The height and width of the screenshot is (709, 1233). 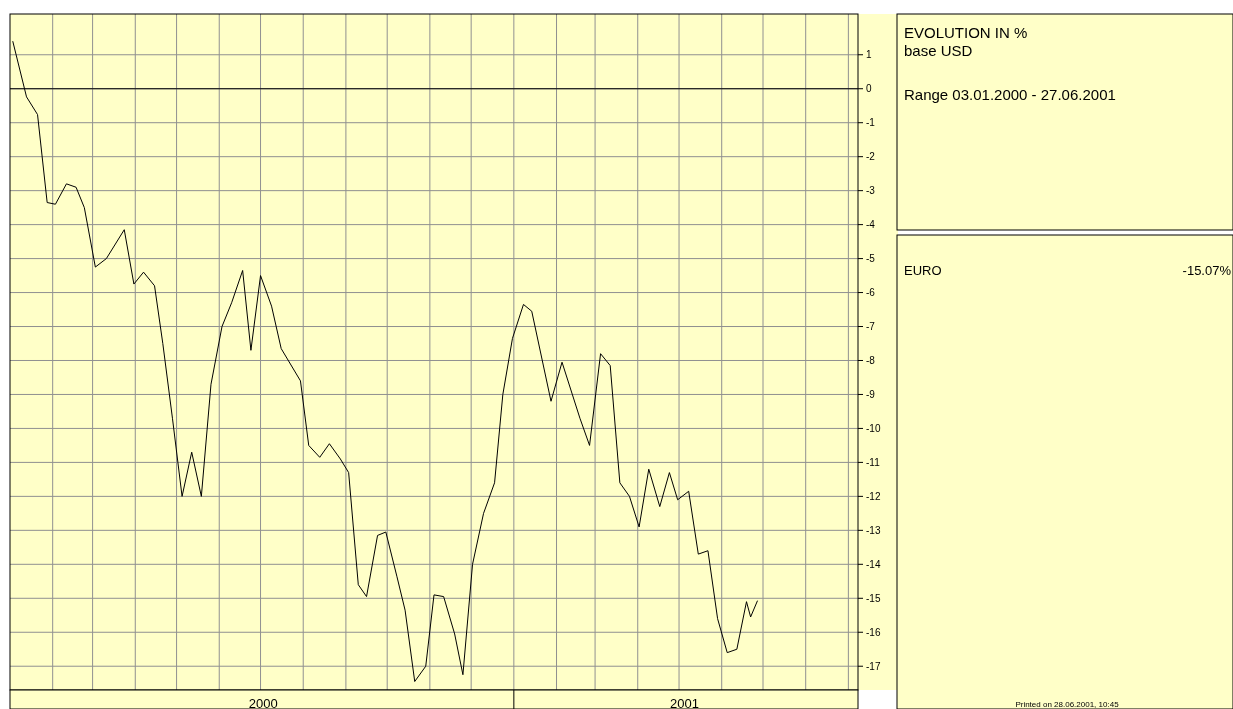 I want to click on y-tick-label: -15, so click(x=873, y=598).